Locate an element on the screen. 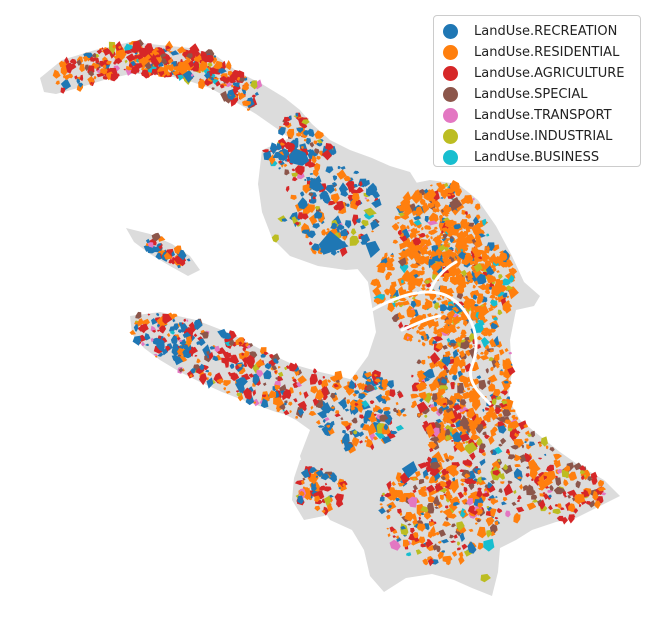 Image resolution: width=660 pixels, height=636 pixels. legend-marker-residential is located at coordinates (450, 52).